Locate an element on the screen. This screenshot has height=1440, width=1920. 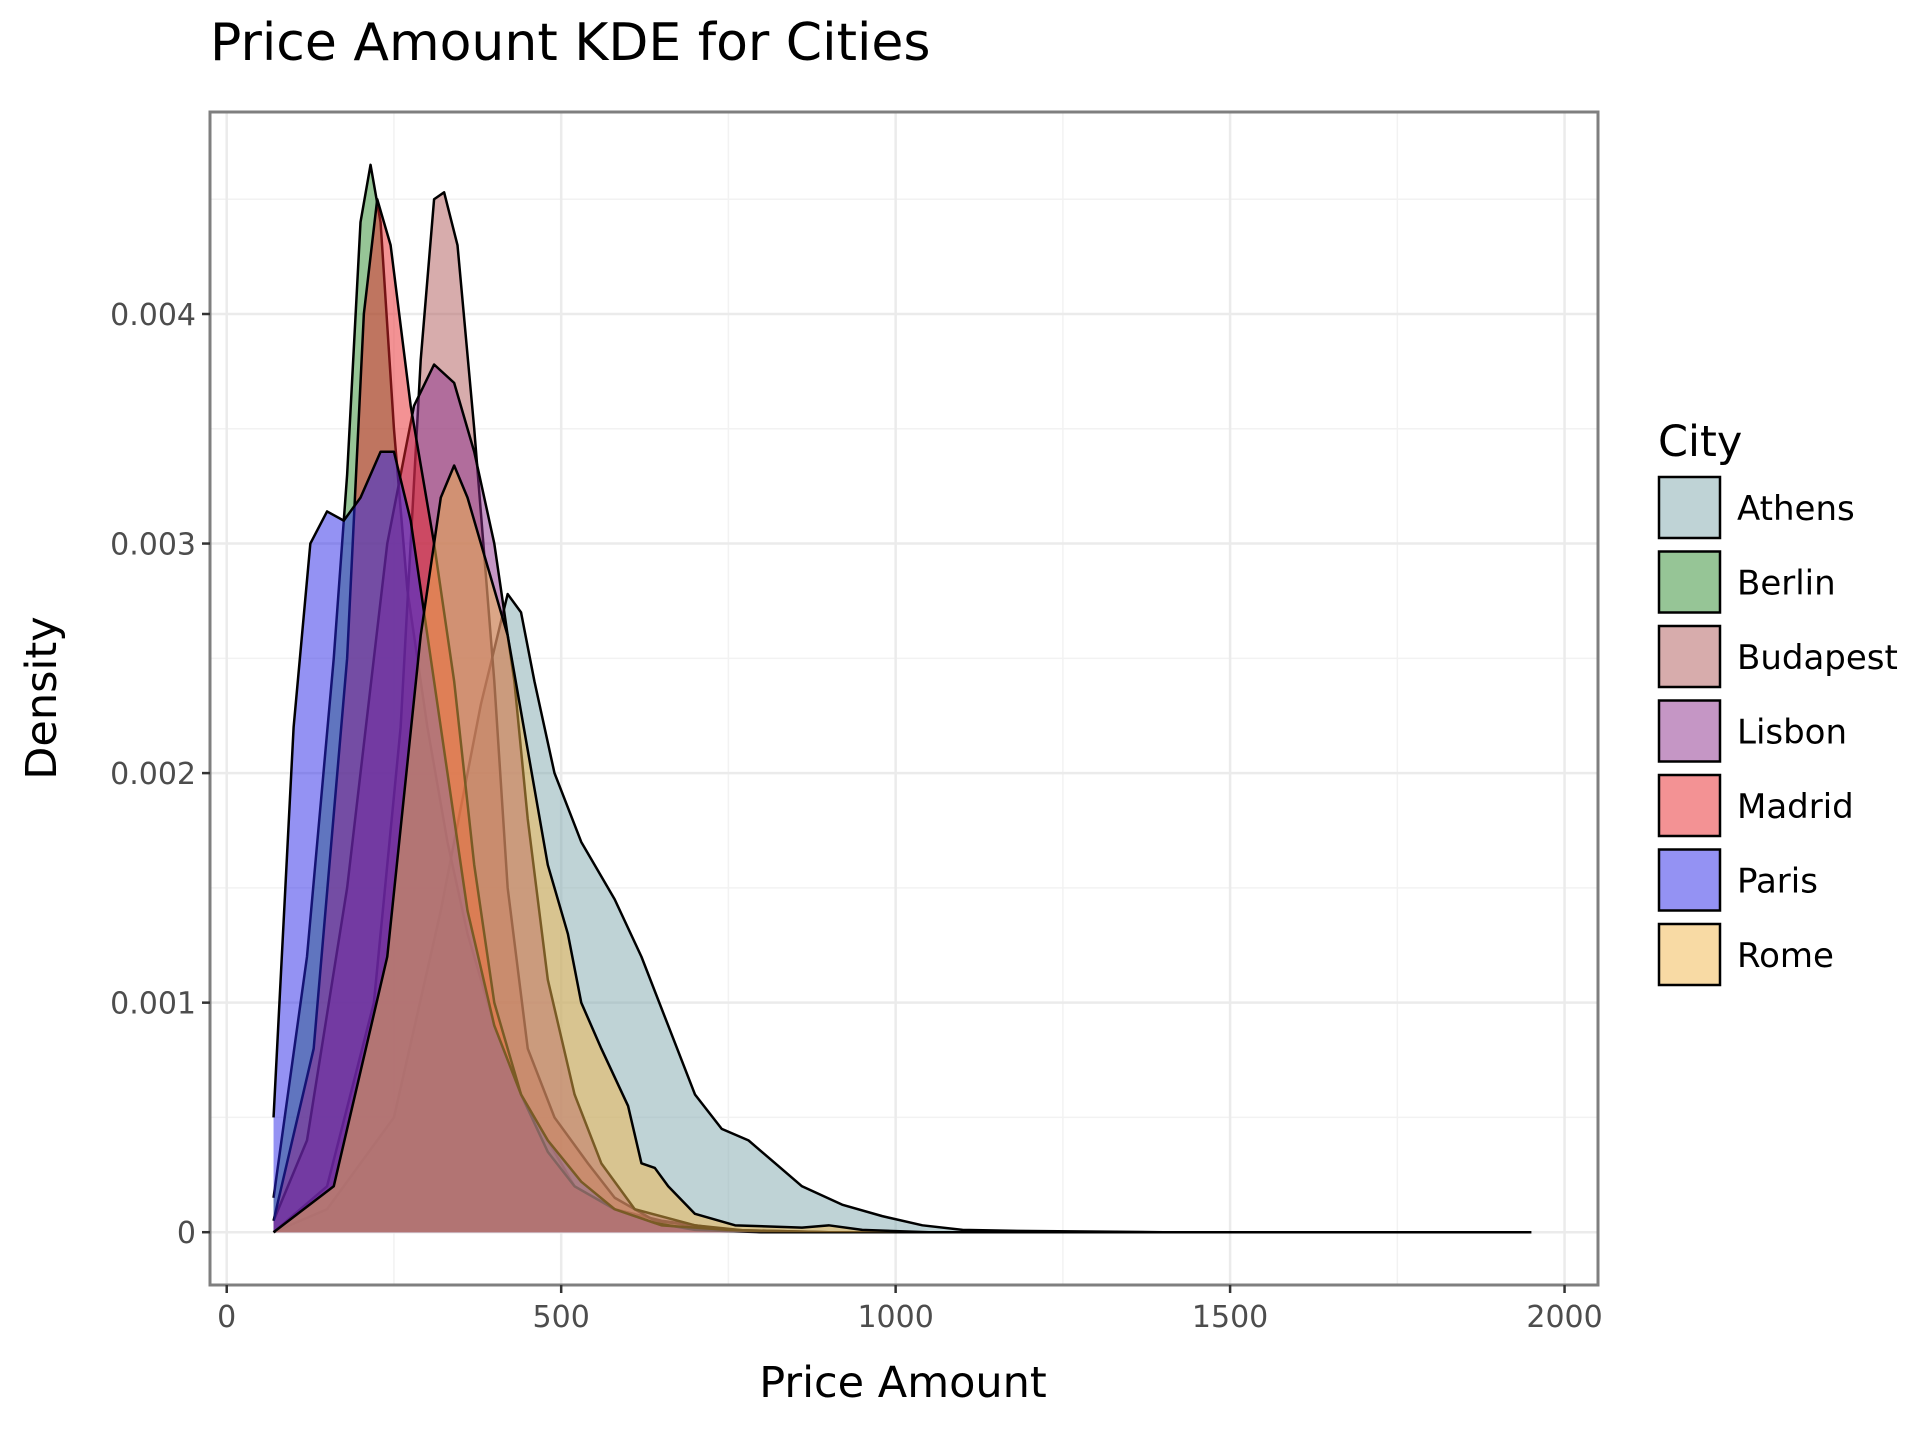
x-tick-label: 1500 is located at coordinates (1230, 1317).